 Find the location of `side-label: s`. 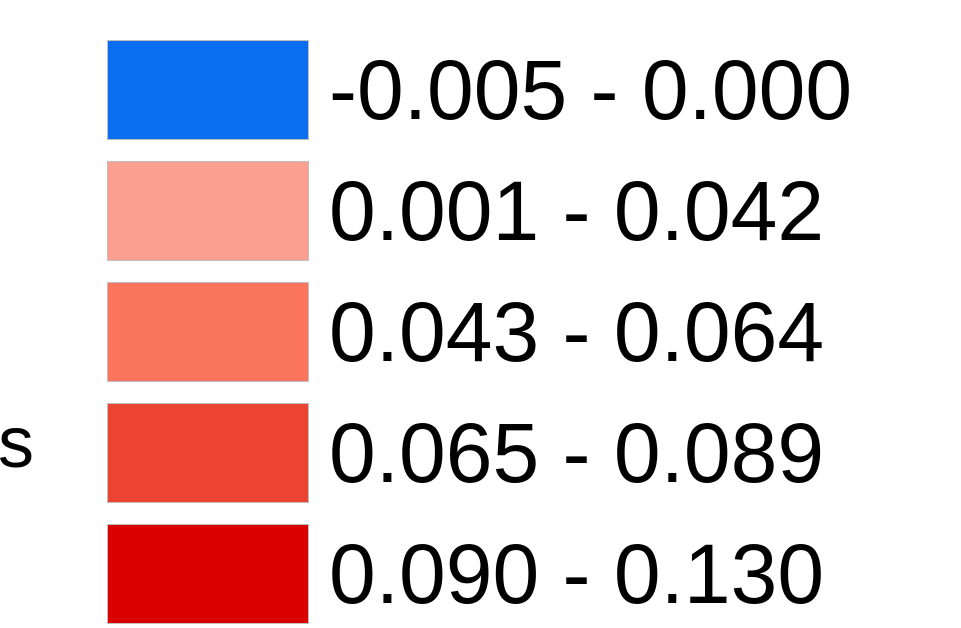

side-label: s is located at coordinates (17, 443).